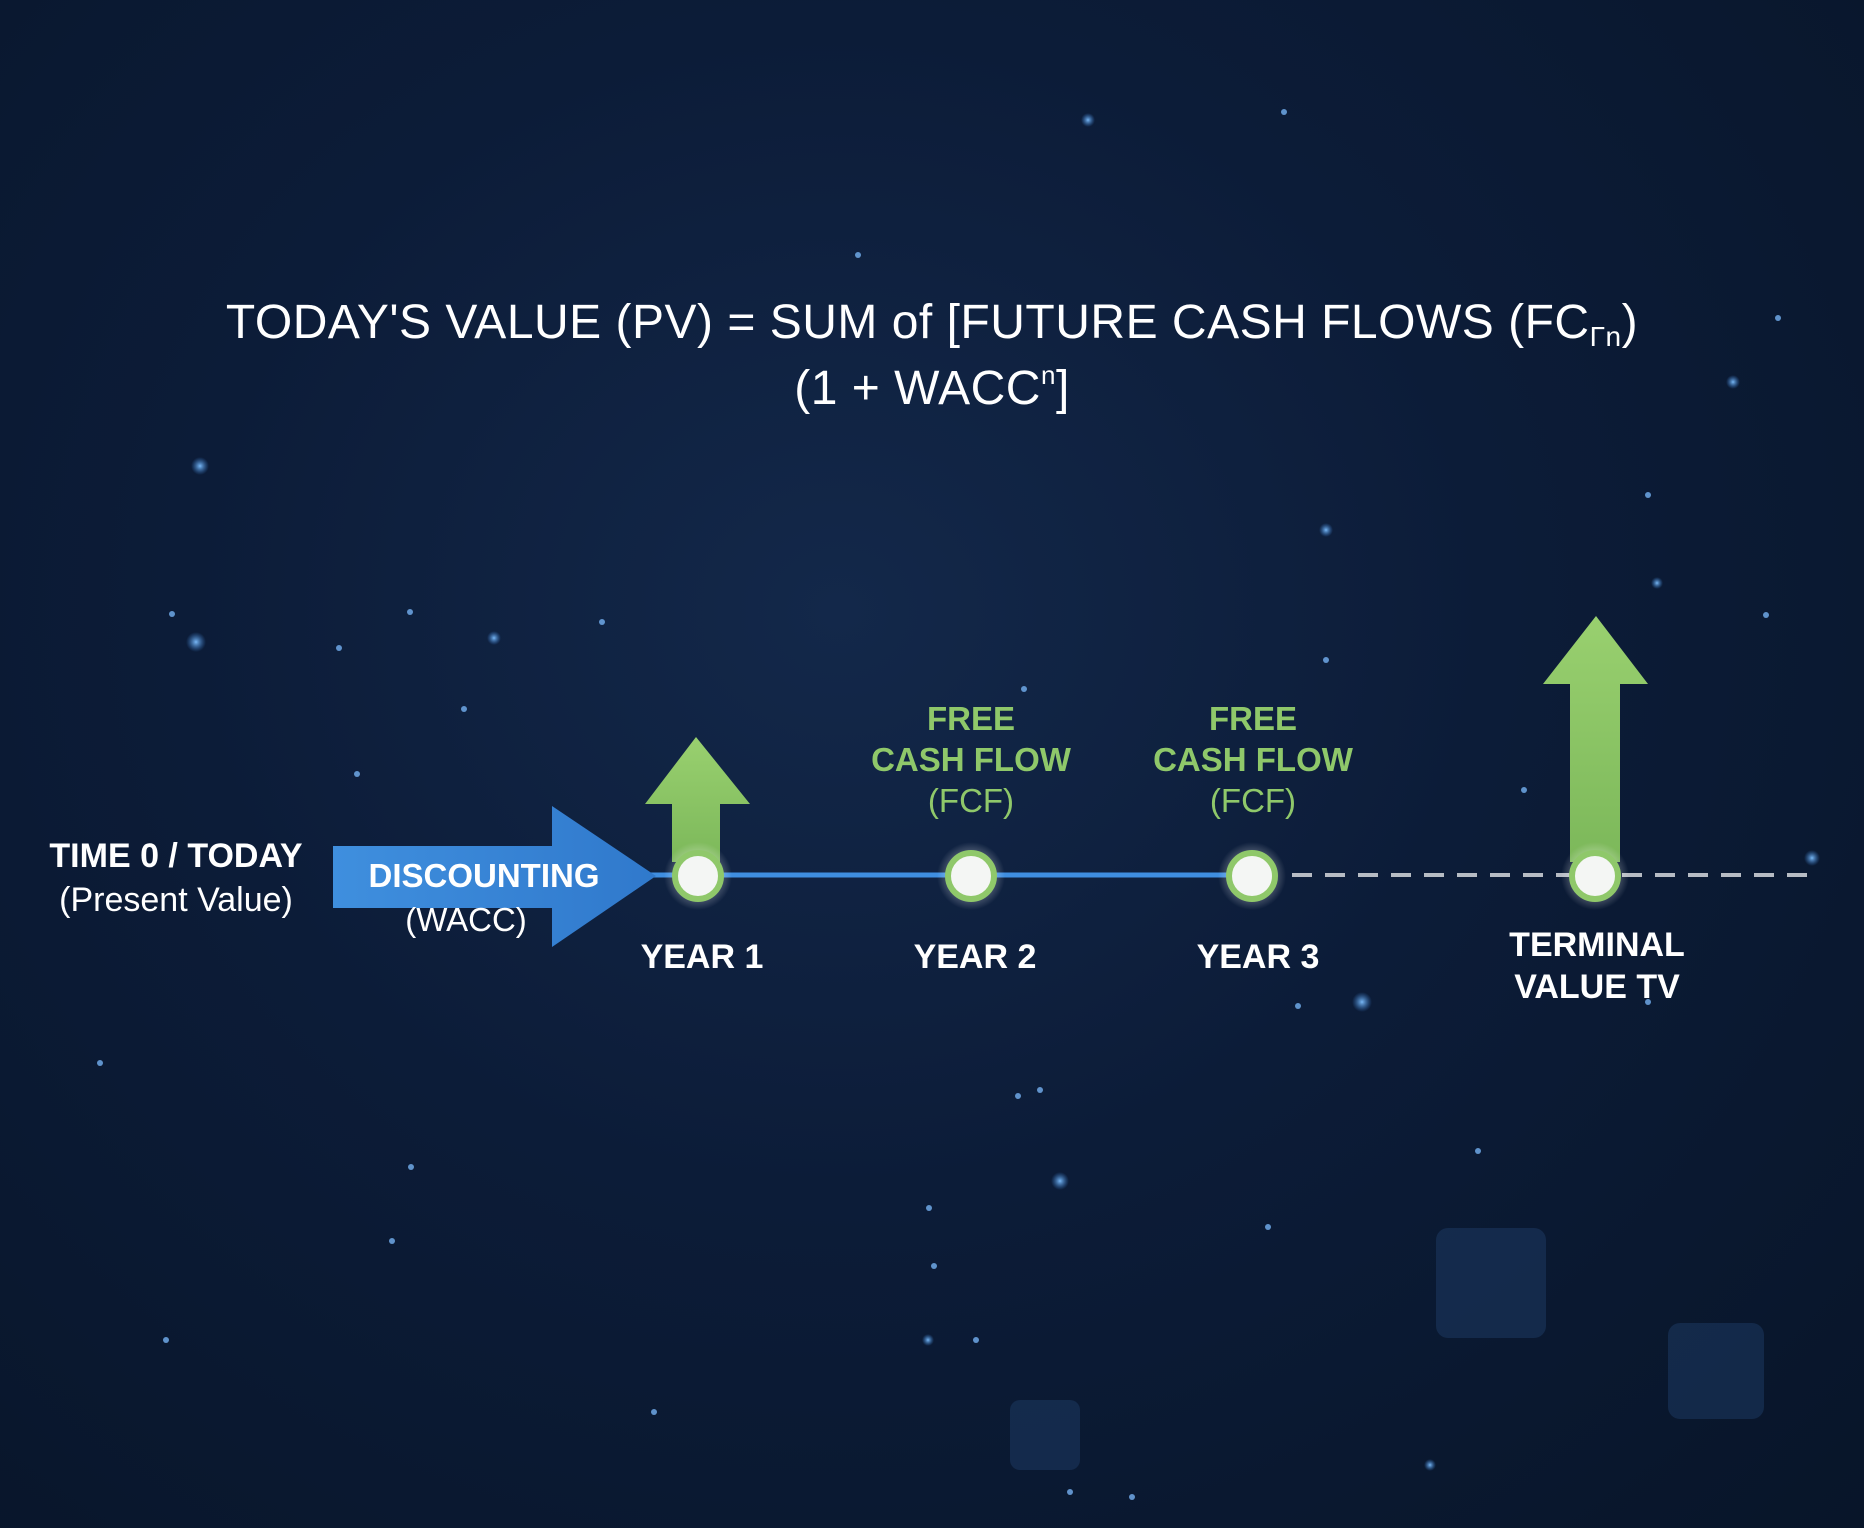  What do you see at coordinates (484, 875) in the screenshot?
I see `discounting-text: DISCOUNTING` at bounding box center [484, 875].